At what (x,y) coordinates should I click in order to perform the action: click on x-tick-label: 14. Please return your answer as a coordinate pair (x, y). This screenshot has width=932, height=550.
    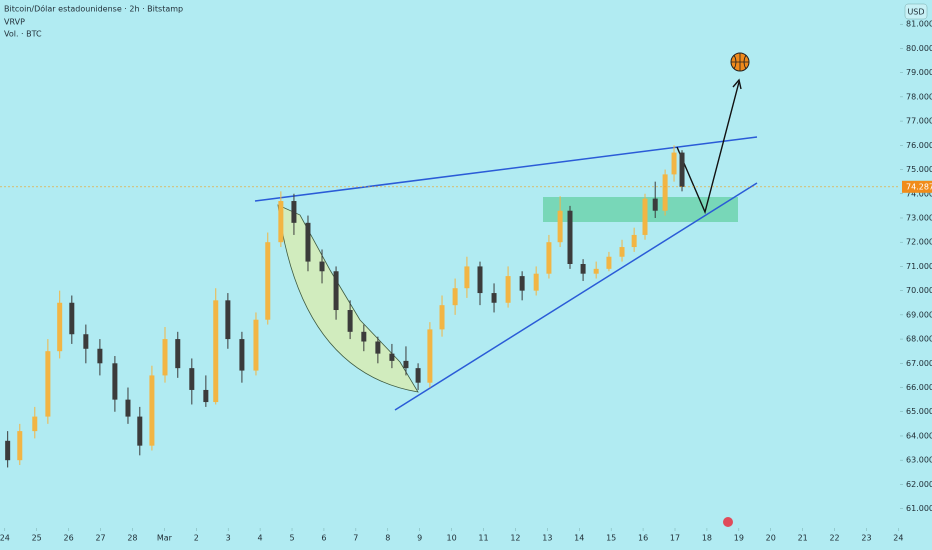
    Looking at the image, I should click on (579, 538).